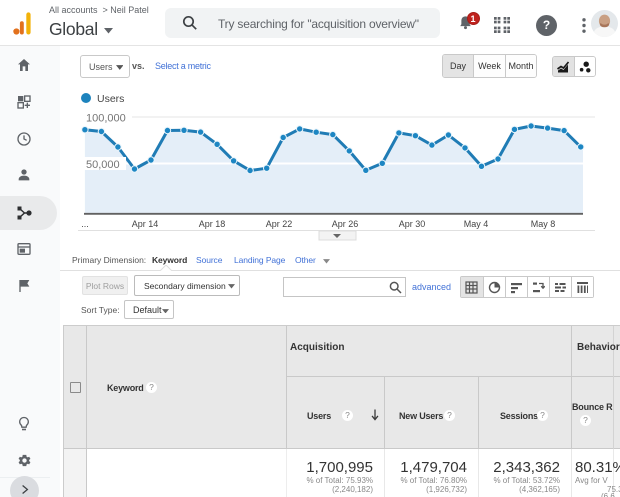 The height and width of the screenshot is (497, 620). What do you see at coordinates (412, 224) in the screenshot?
I see `svg-text: Apr 30` at bounding box center [412, 224].